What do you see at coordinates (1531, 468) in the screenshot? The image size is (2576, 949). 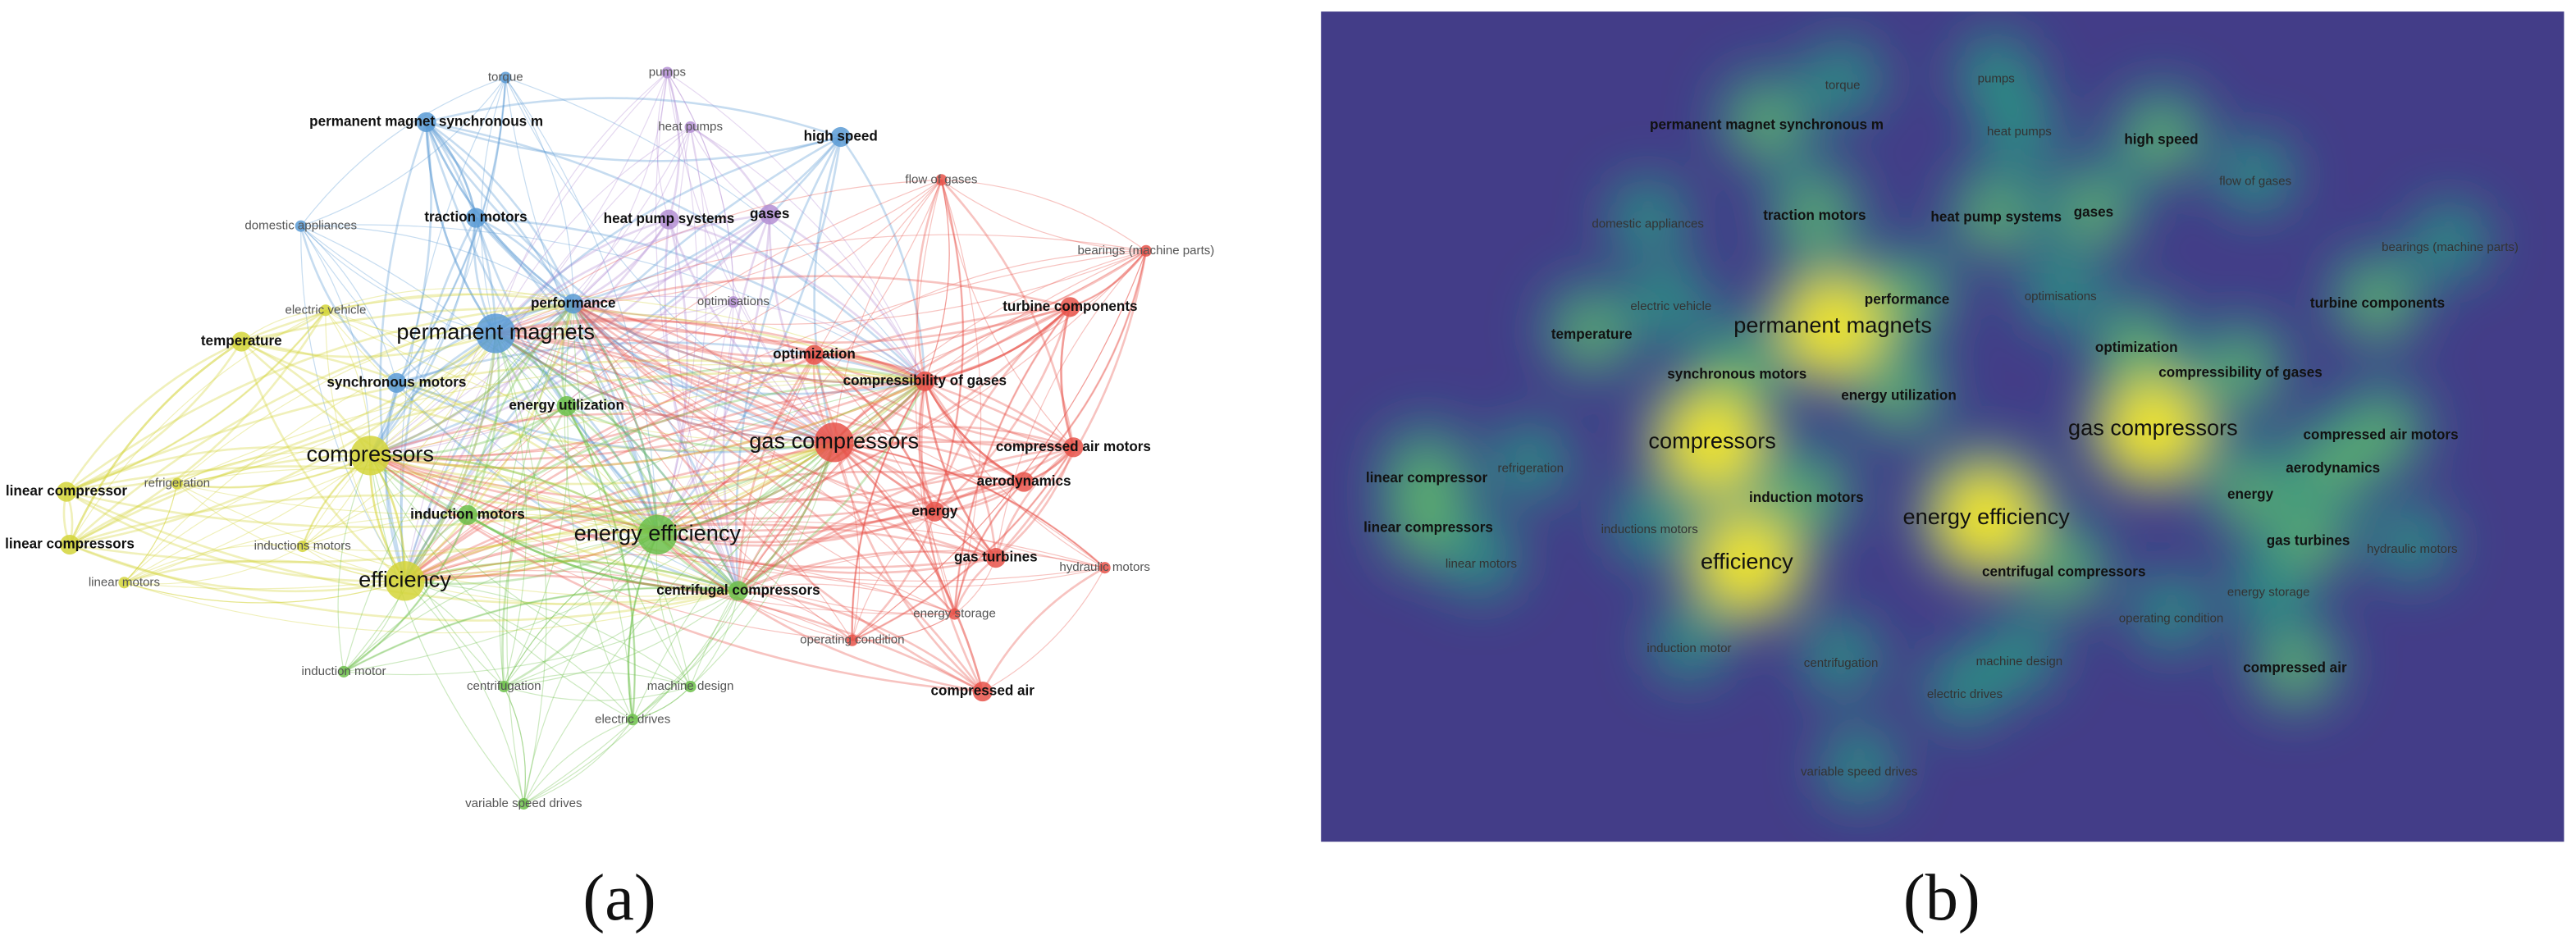 I see `node-label: refrigeration` at bounding box center [1531, 468].